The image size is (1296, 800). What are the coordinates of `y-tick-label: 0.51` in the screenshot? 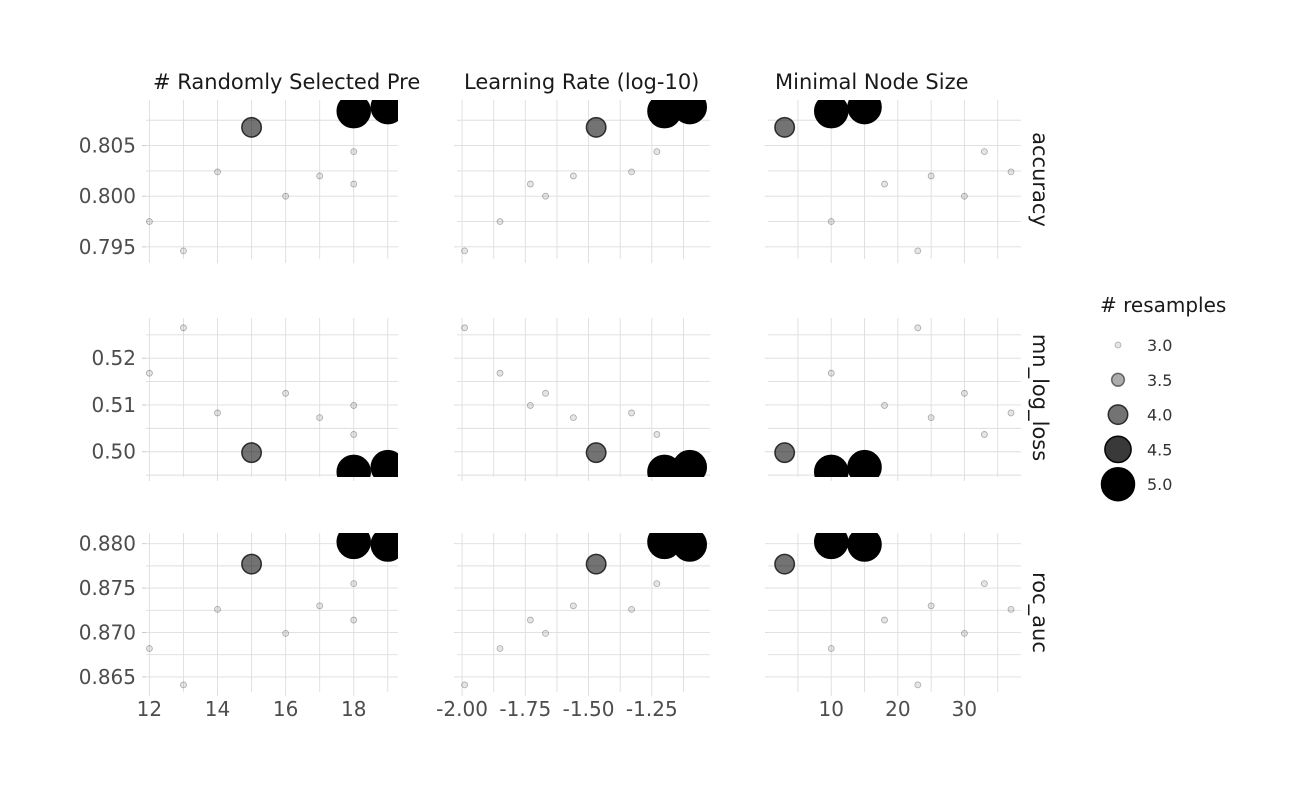 It's located at (113, 405).